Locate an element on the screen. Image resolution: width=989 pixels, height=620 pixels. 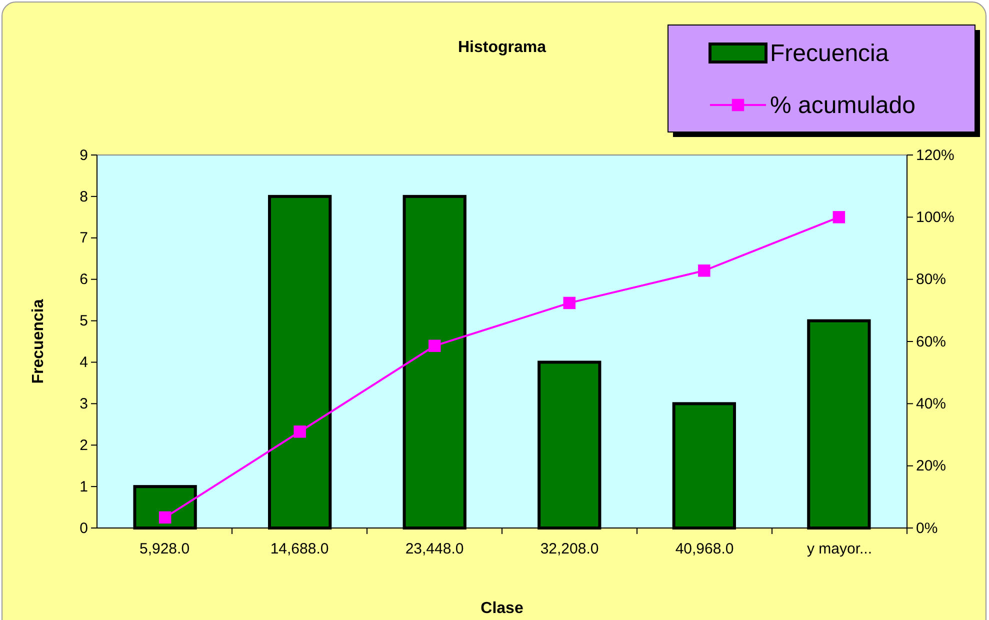
y-tick-label: 1 is located at coordinates (84, 487).